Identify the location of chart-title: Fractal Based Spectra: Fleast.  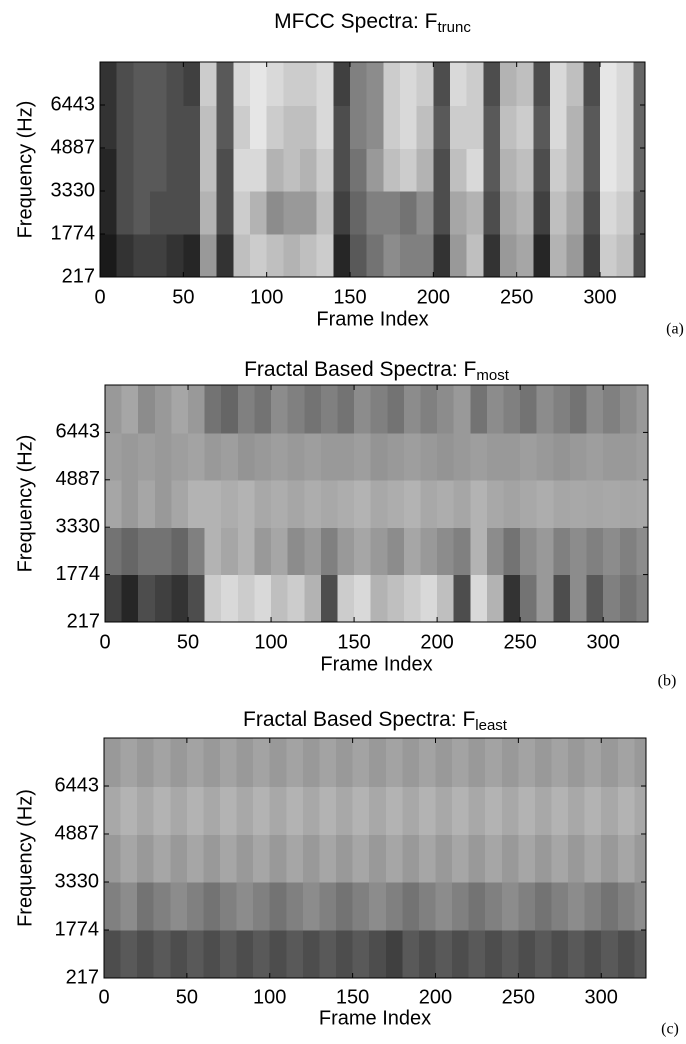
(375, 721).